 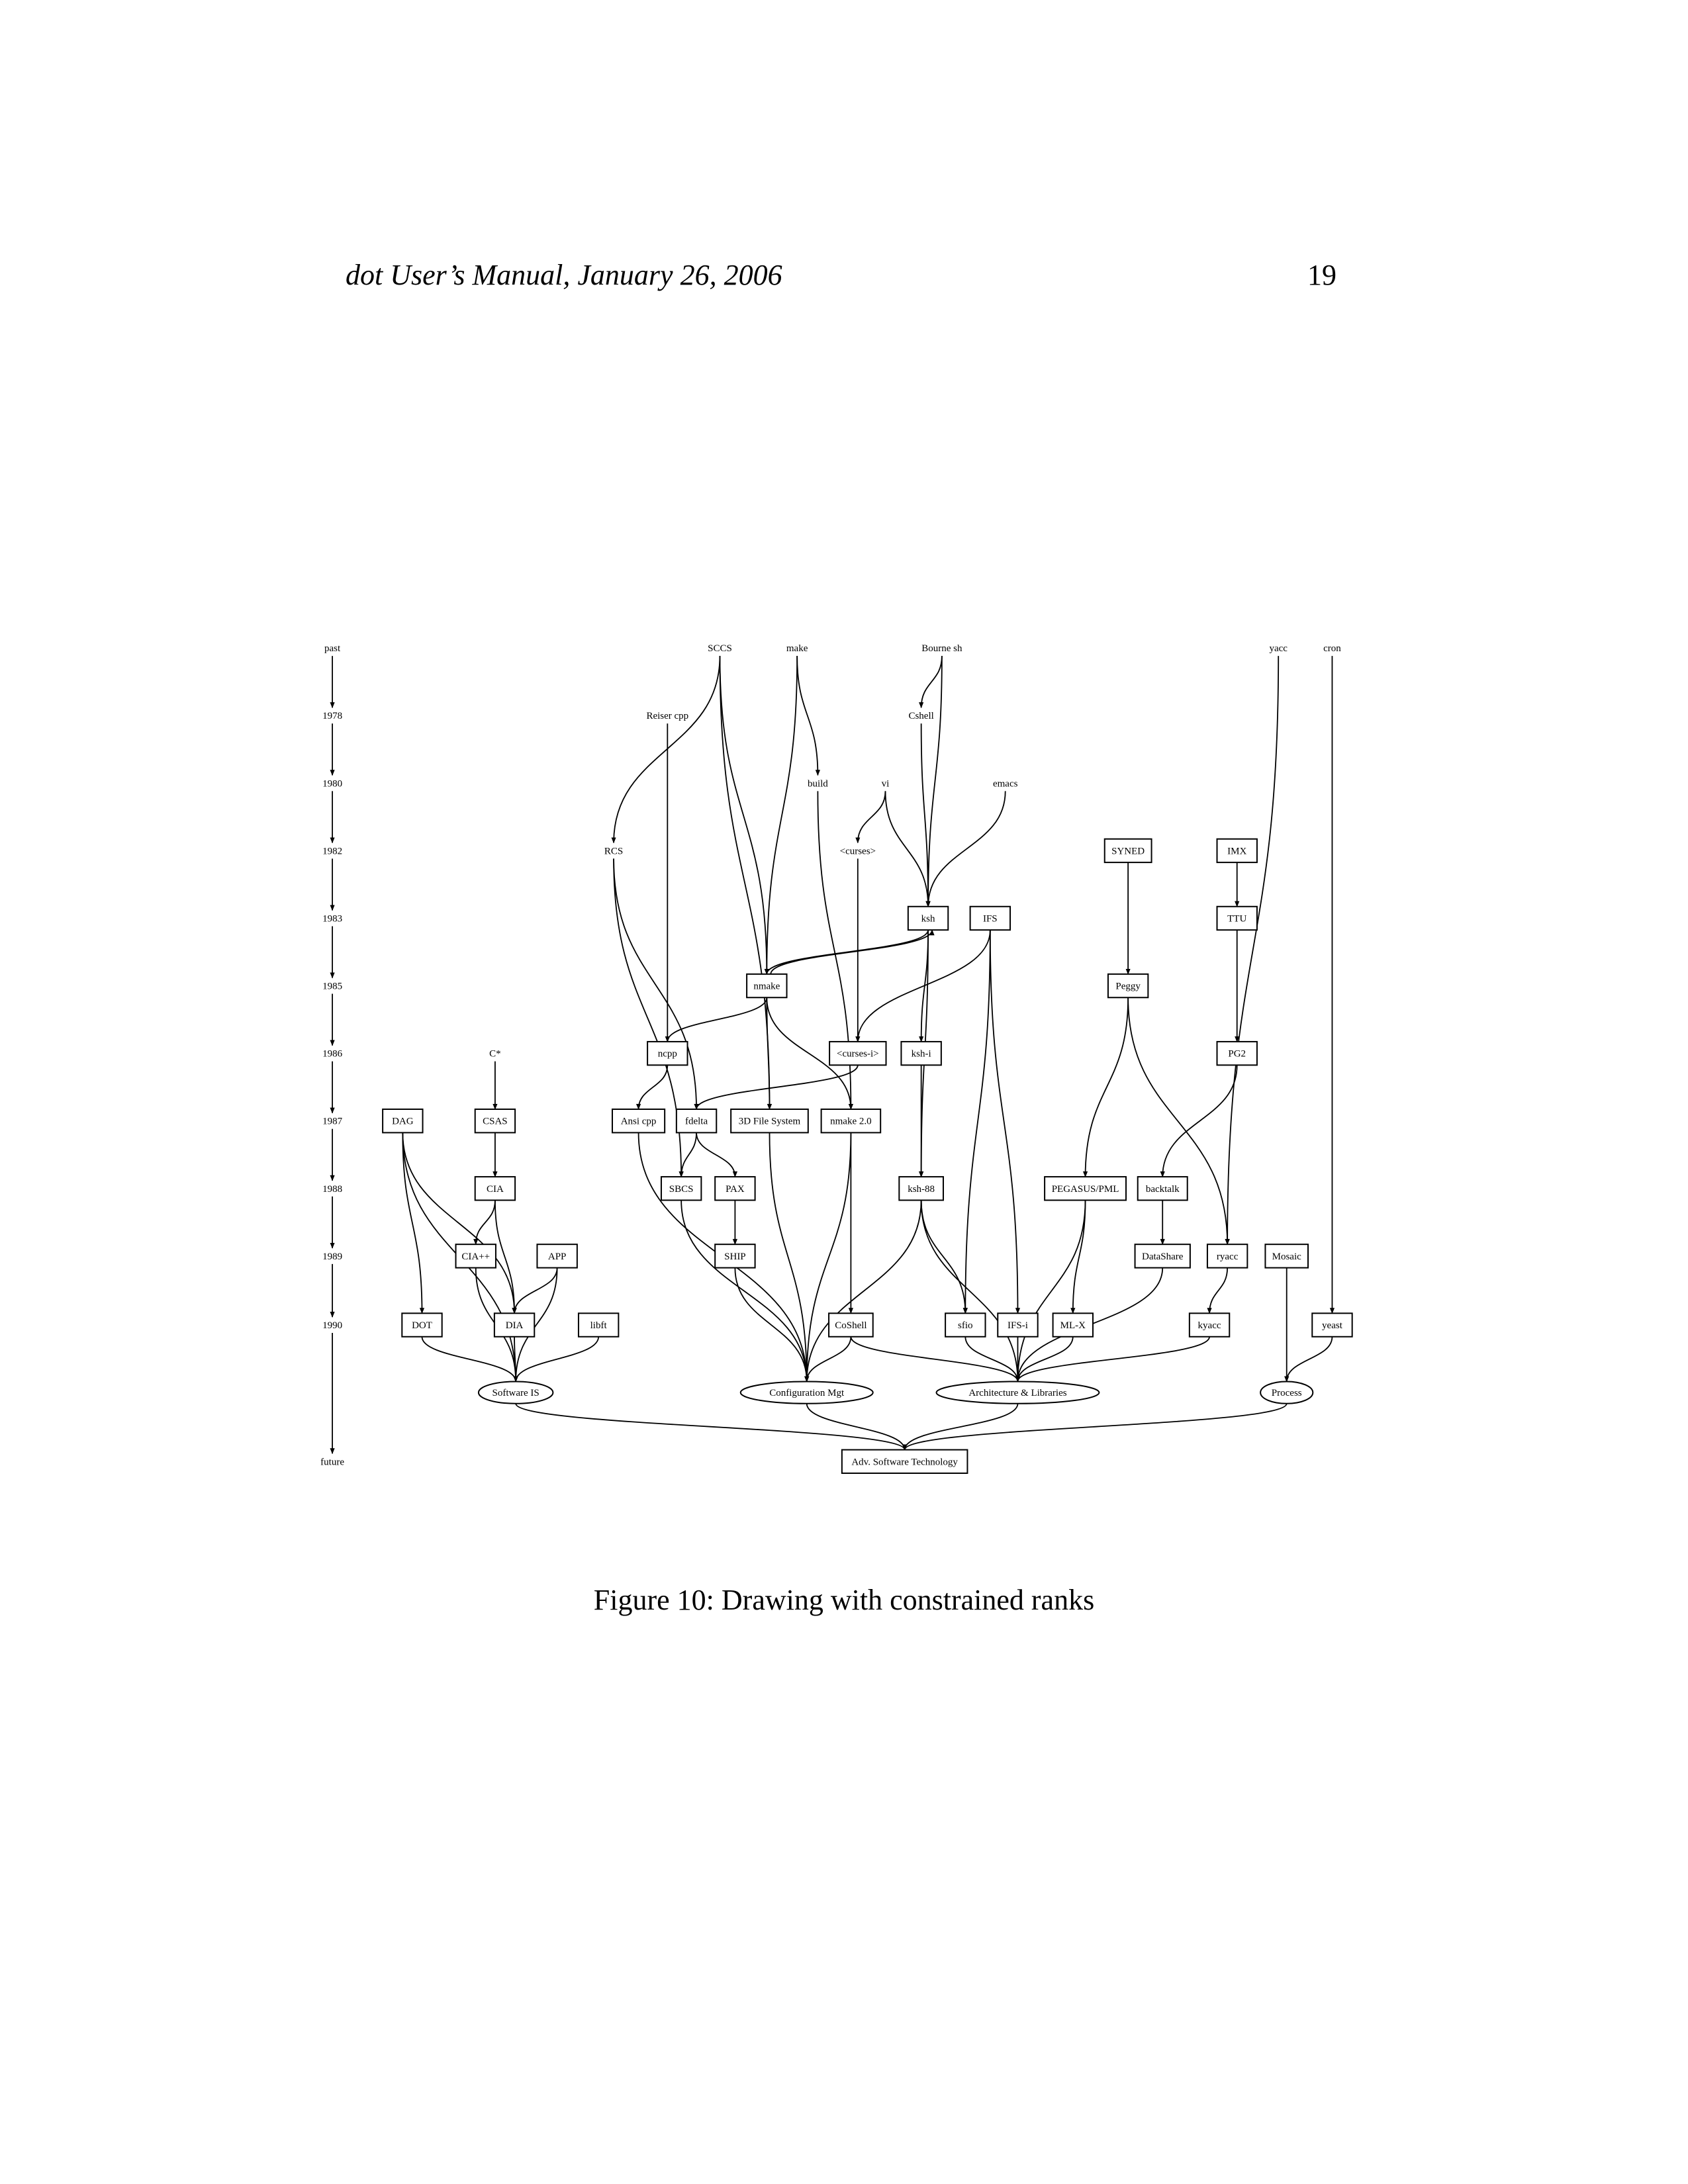 I want to click on node-label: Configuration Mgt, so click(x=807, y=1393).